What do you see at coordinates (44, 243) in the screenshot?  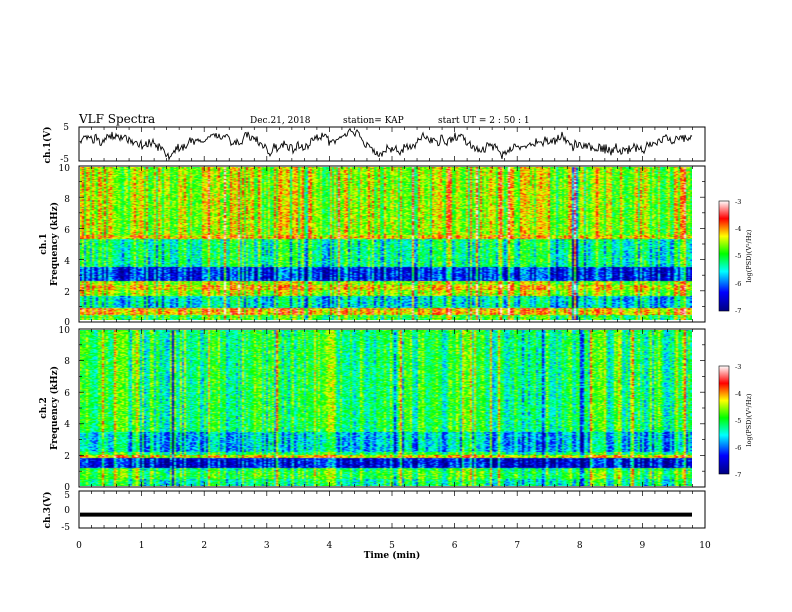 I see `ch1-spec-ylabel-channel: ch.1` at bounding box center [44, 243].